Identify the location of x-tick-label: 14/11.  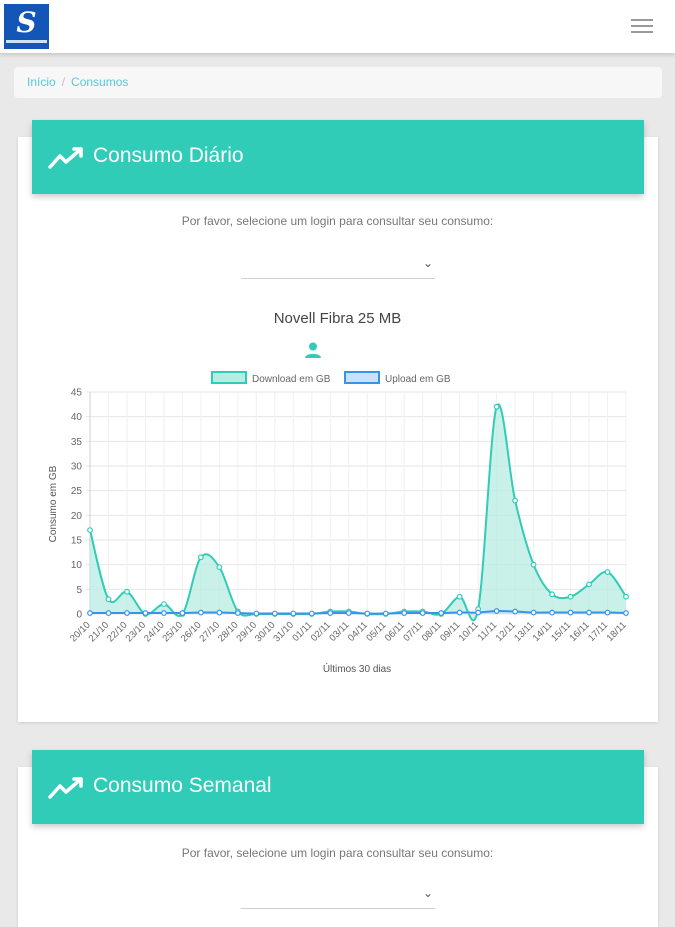
(543, 632).